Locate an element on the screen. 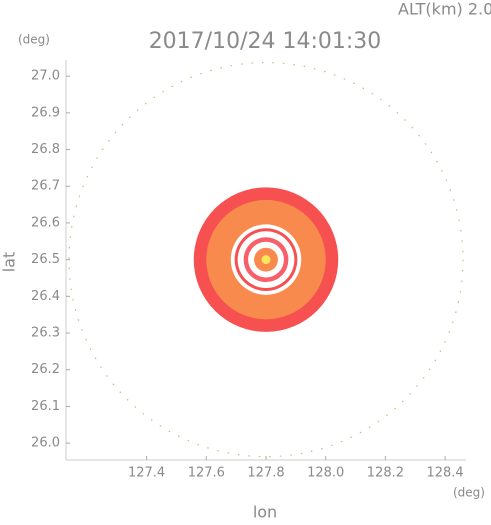 This screenshot has height=525, width=491. subtitle: ALT(km) 2.0 is located at coordinates (444, 9).